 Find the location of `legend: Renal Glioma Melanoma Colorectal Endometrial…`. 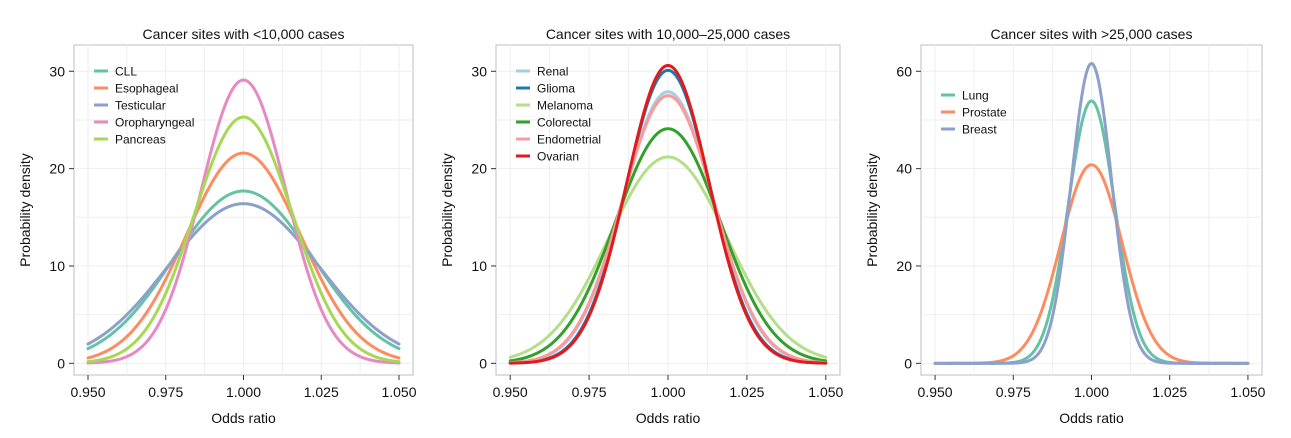

legend: Renal Glioma Melanoma Colorectal Endometrial… is located at coordinates (558, 114).